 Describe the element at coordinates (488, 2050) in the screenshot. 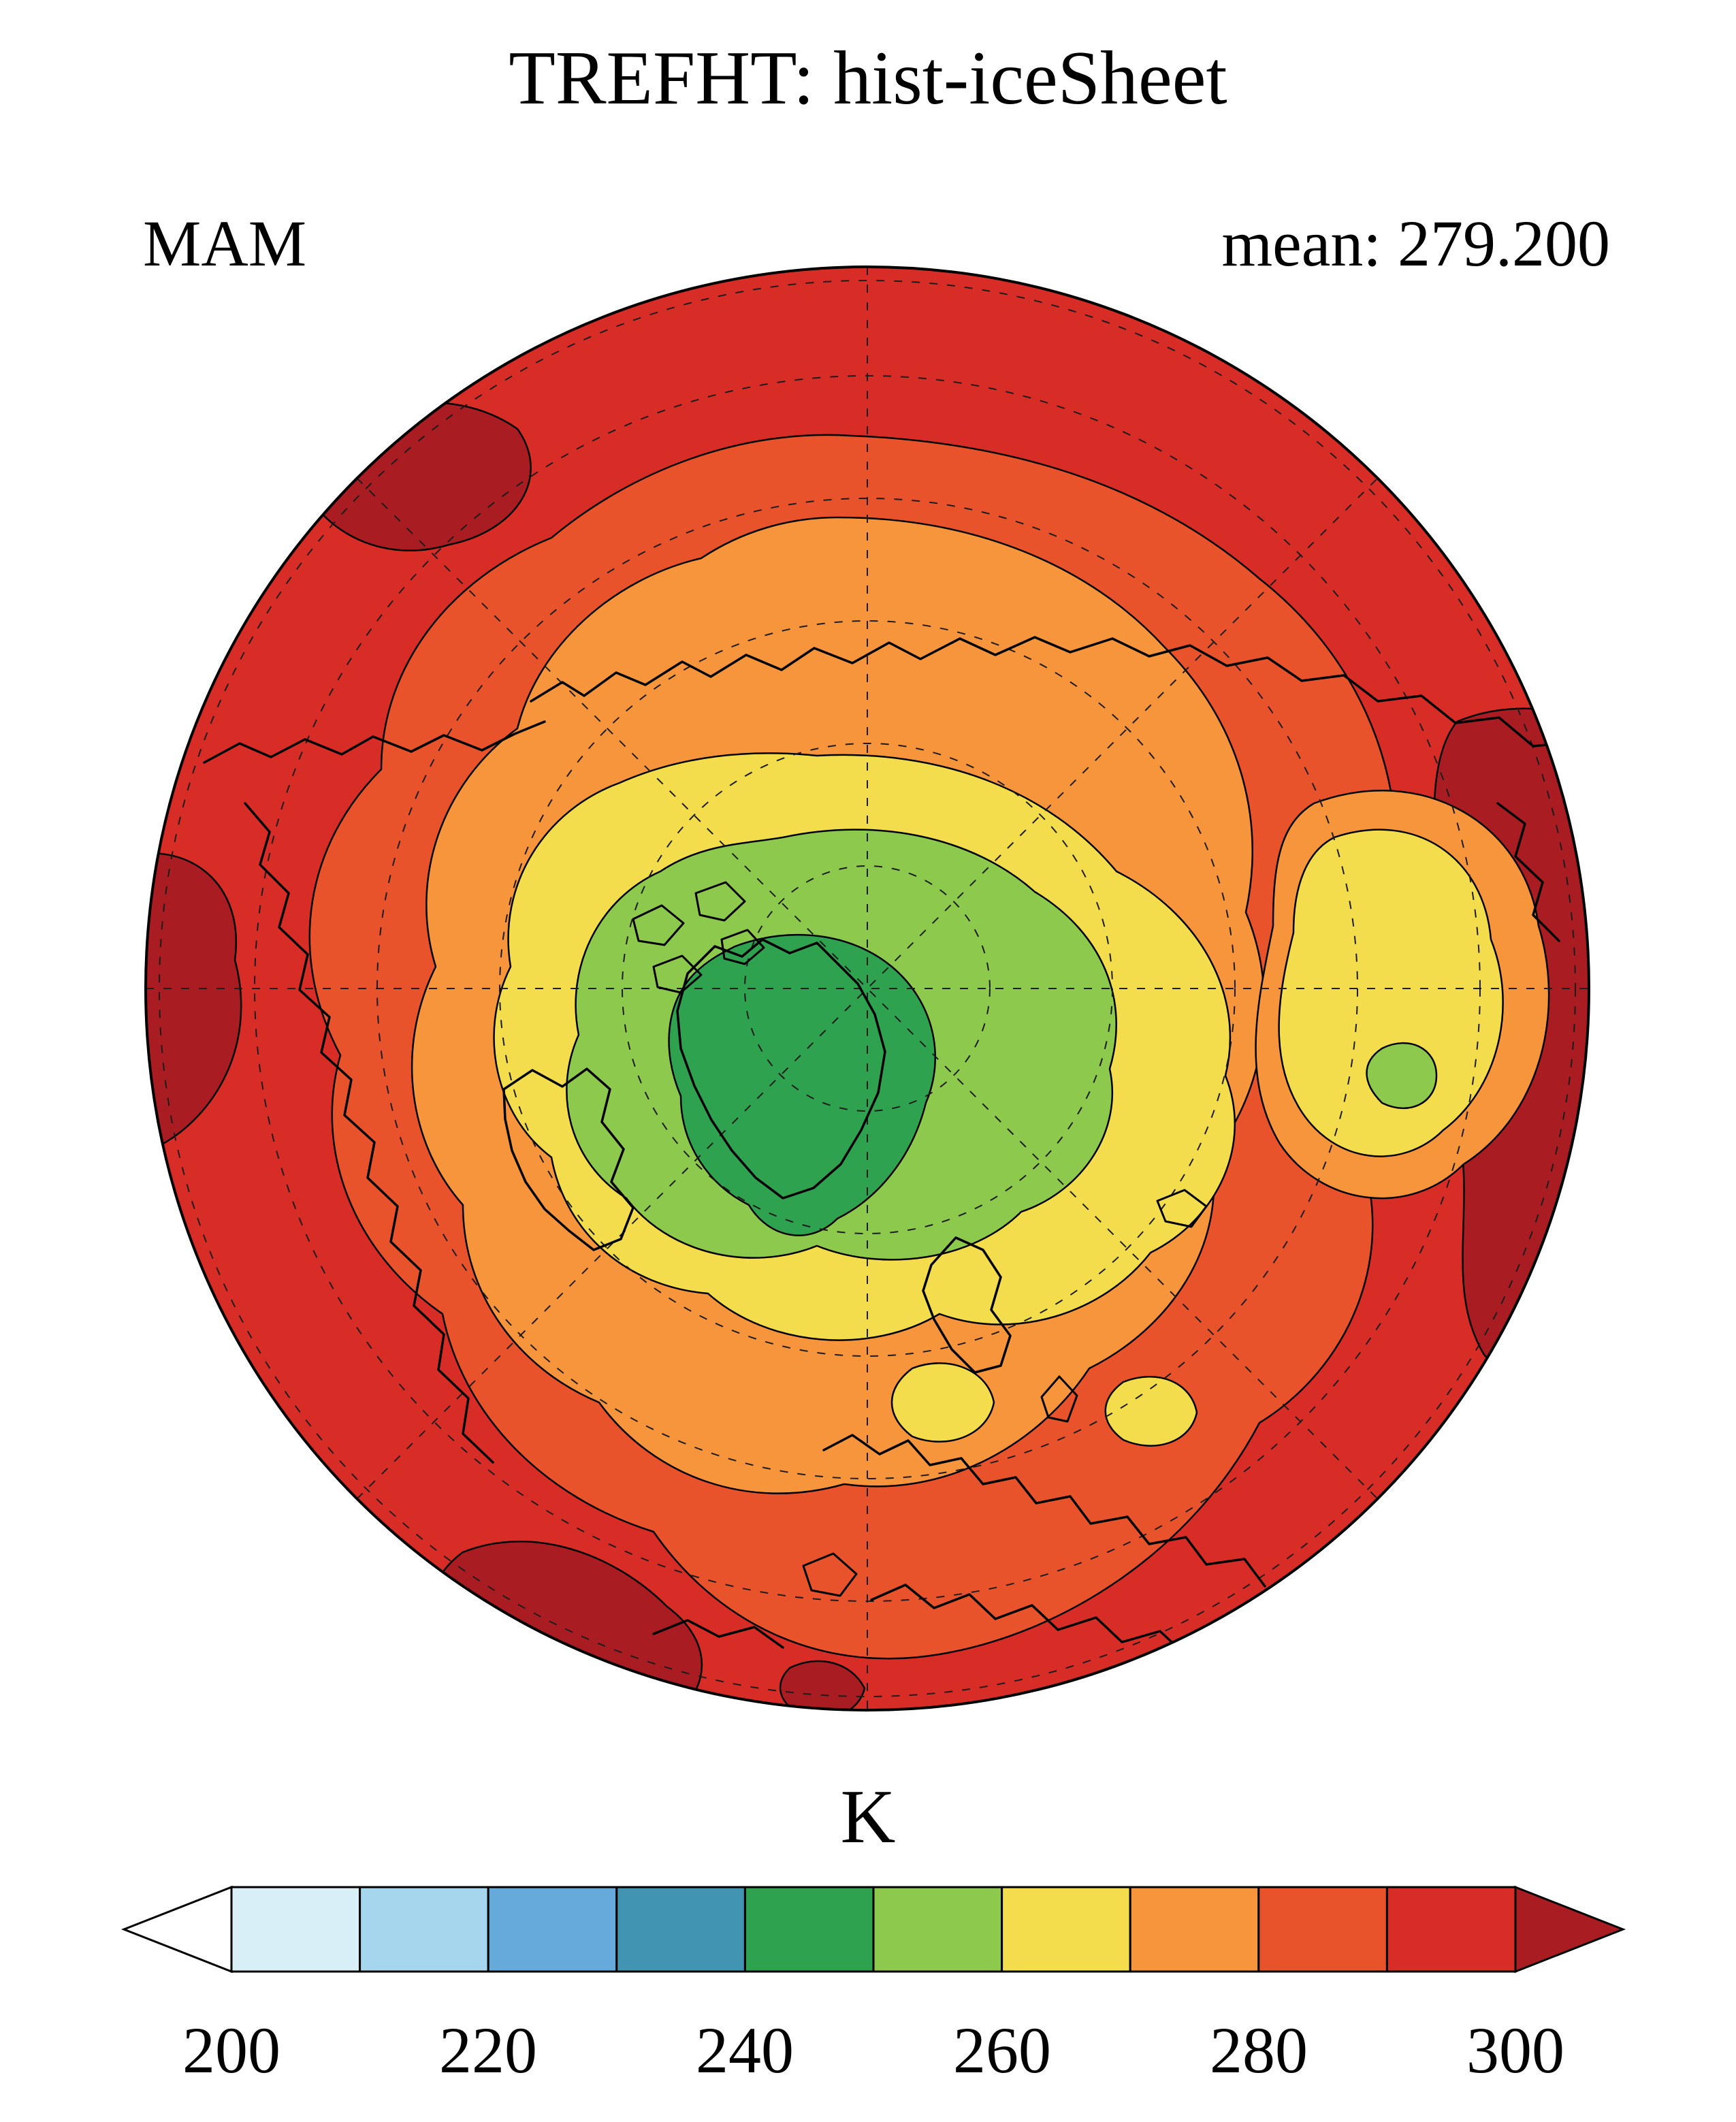

I see `colorbar-tick: 220` at that location.